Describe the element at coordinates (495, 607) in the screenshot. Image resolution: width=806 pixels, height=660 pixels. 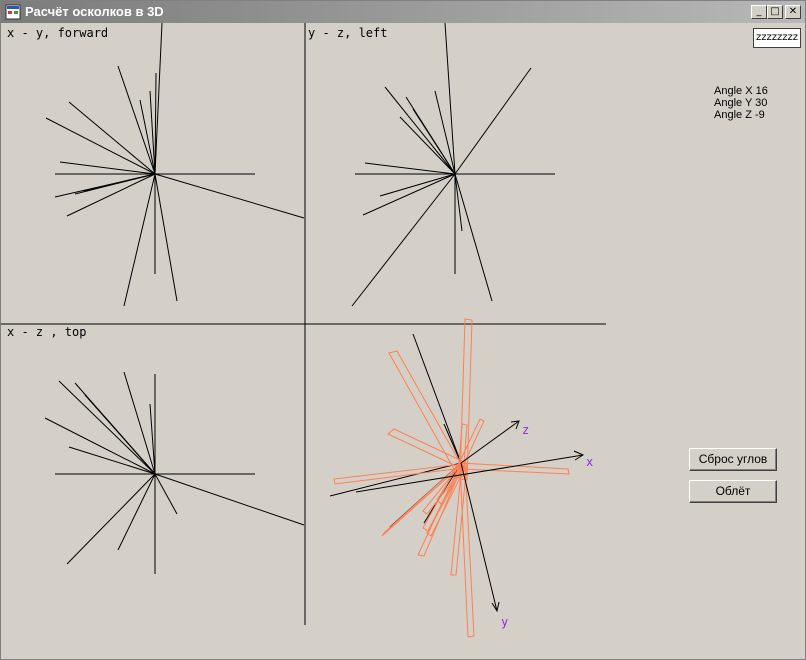
I see `y-axis-arrow-icon` at that location.